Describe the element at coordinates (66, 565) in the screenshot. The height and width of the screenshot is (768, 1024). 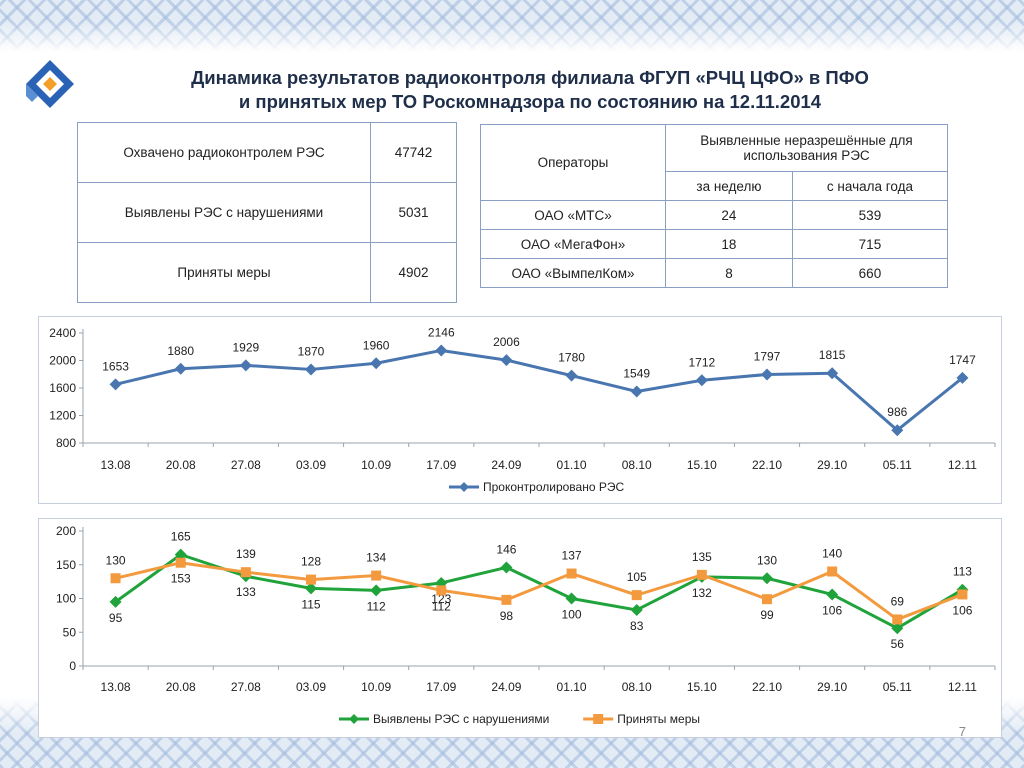
I see `y-tick-label: 150` at that location.